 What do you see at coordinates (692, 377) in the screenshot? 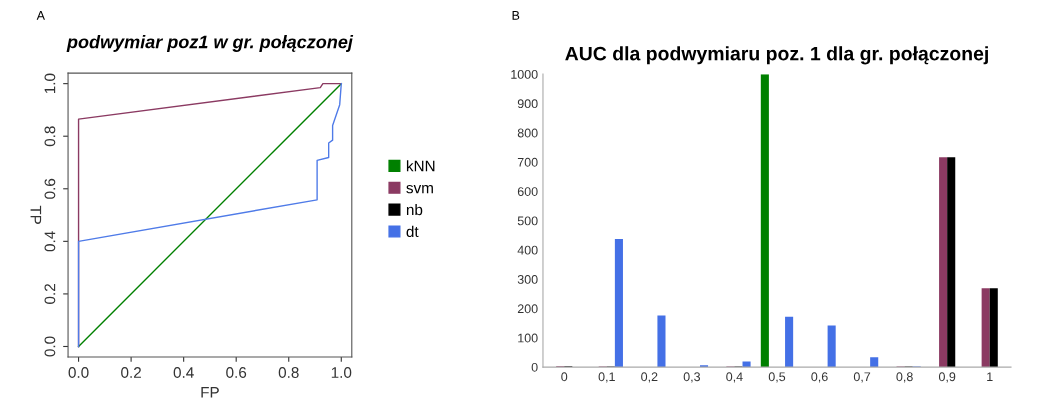
I see `x-tick-label: 0,3` at bounding box center [692, 377].